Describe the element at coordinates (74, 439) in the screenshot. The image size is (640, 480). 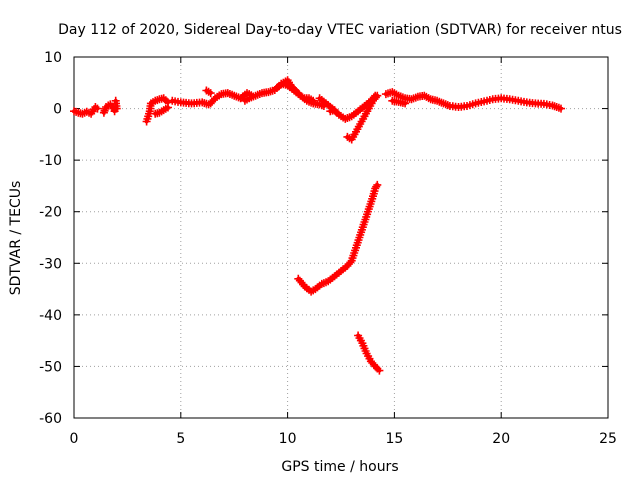
I see `x-tick-label: 0` at that location.